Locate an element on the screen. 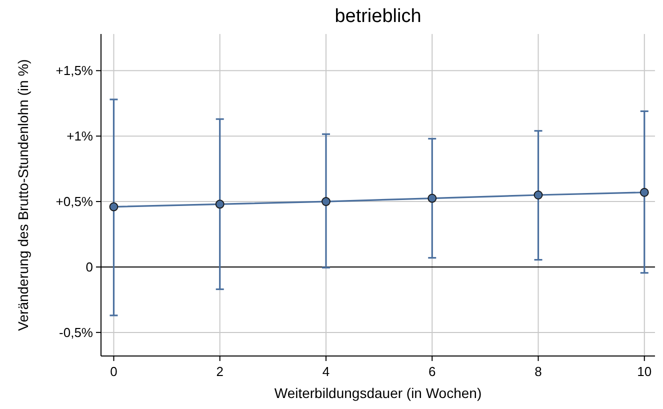  y-tick-label: -0,5% is located at coordinates (76, 332).